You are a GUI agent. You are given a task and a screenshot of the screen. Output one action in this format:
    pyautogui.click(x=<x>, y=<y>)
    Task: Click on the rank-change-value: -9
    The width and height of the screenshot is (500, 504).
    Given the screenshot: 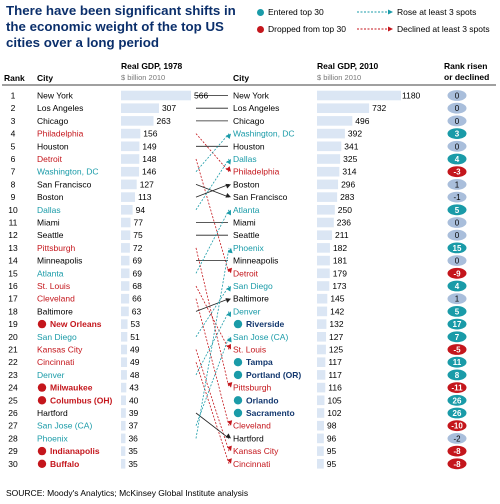 What is the action you would take?
    pyautogui.click(x=457, y=273)
    